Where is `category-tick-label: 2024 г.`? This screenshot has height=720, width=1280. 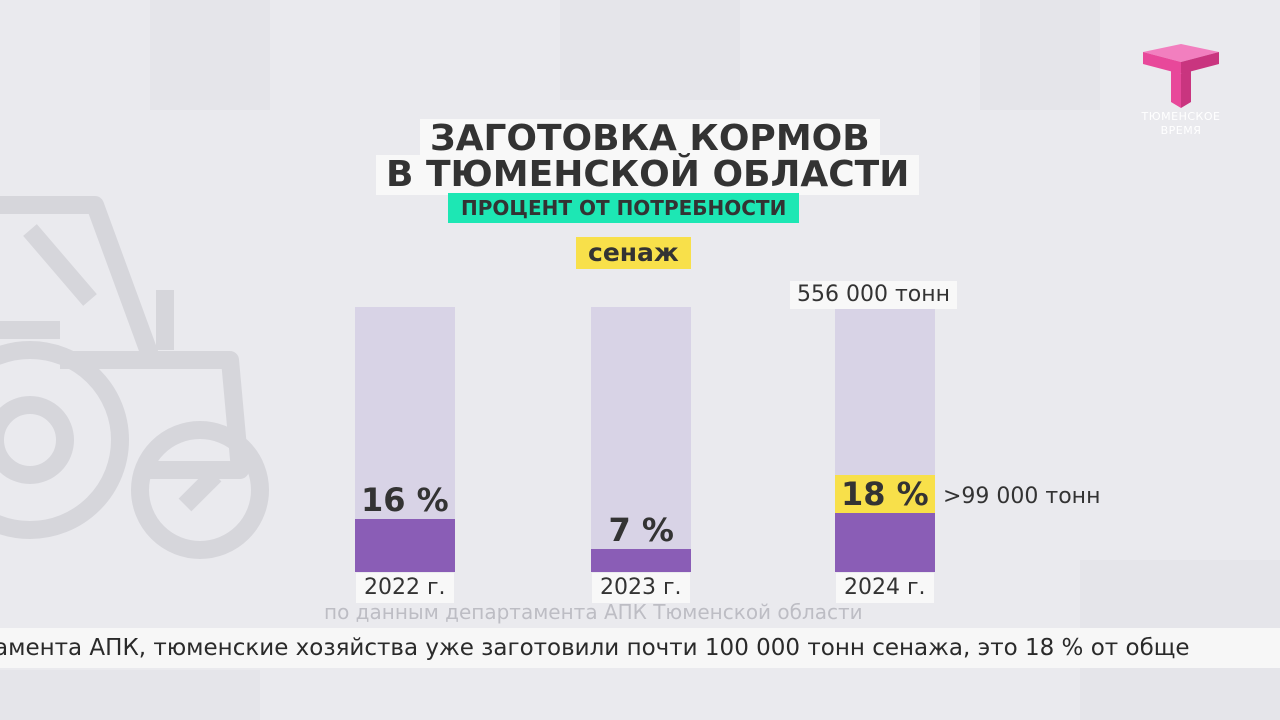 category-tick-label: 2024 г. is located at coordinates (885, 588).